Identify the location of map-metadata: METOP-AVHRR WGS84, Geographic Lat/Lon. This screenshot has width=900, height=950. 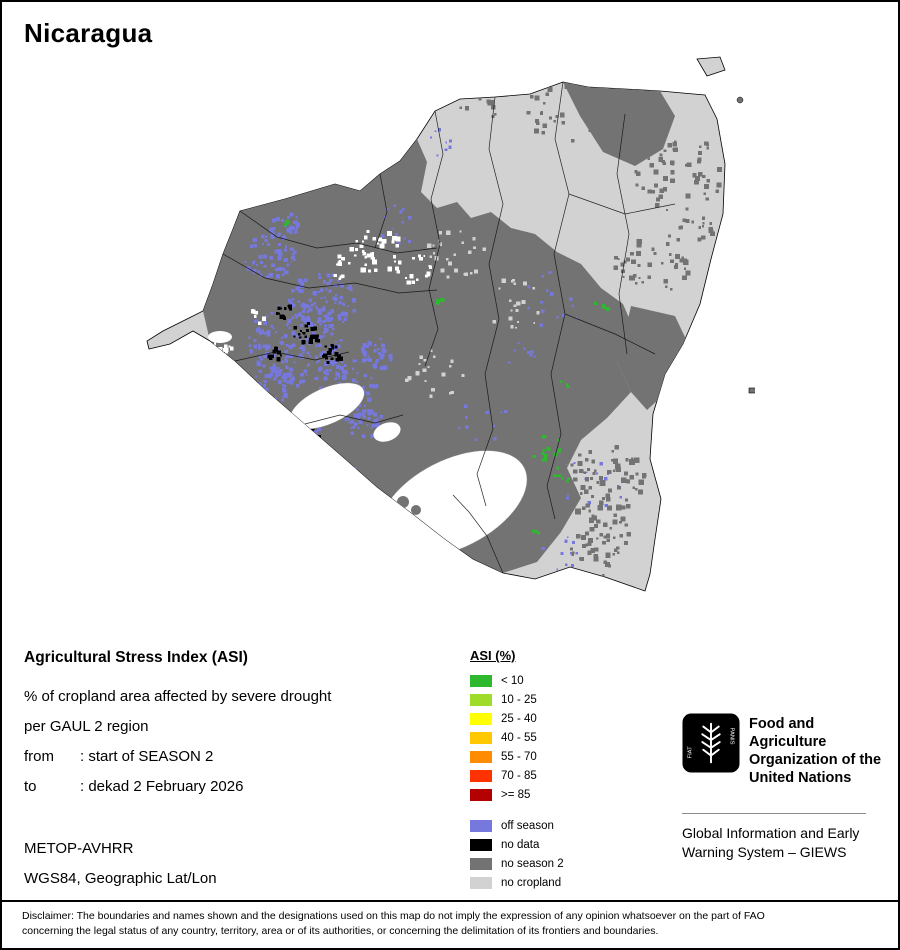
(120, 864).